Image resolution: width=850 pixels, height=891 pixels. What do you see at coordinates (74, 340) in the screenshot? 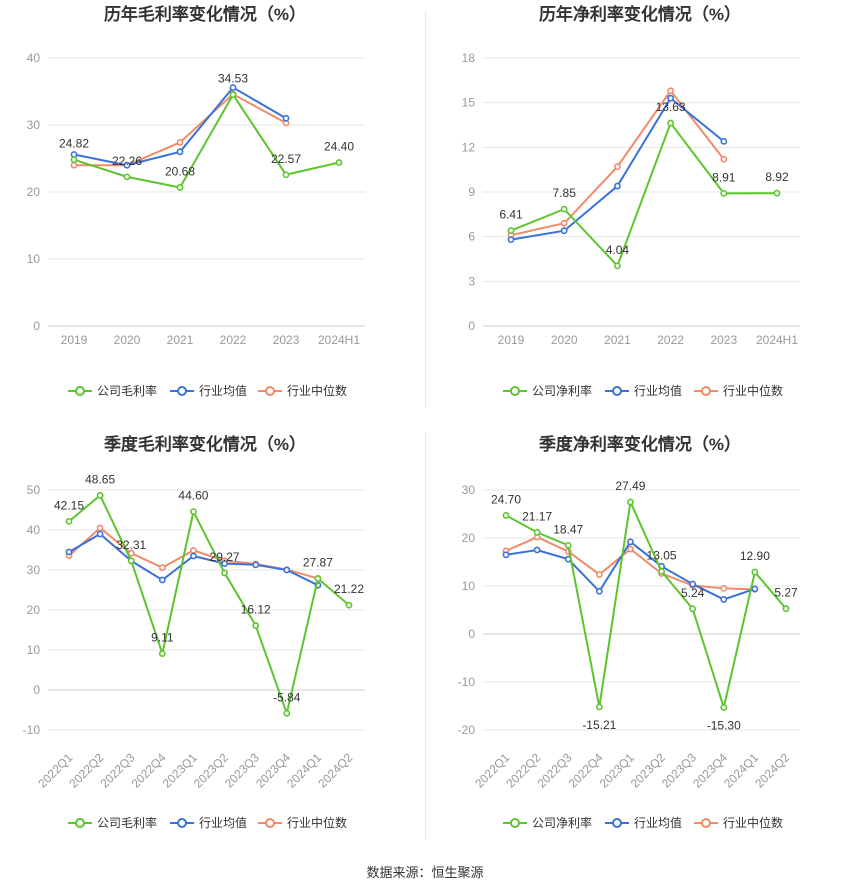
I see `x-tick-label: 2019` at bounding box center [74, 340].